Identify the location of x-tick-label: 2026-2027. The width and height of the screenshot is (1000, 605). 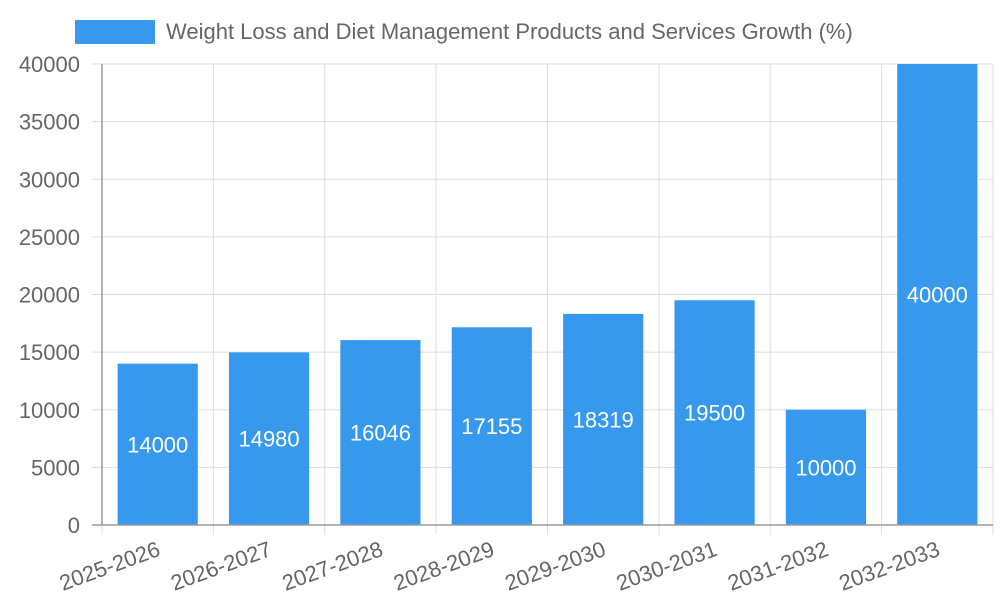
(220, 565).